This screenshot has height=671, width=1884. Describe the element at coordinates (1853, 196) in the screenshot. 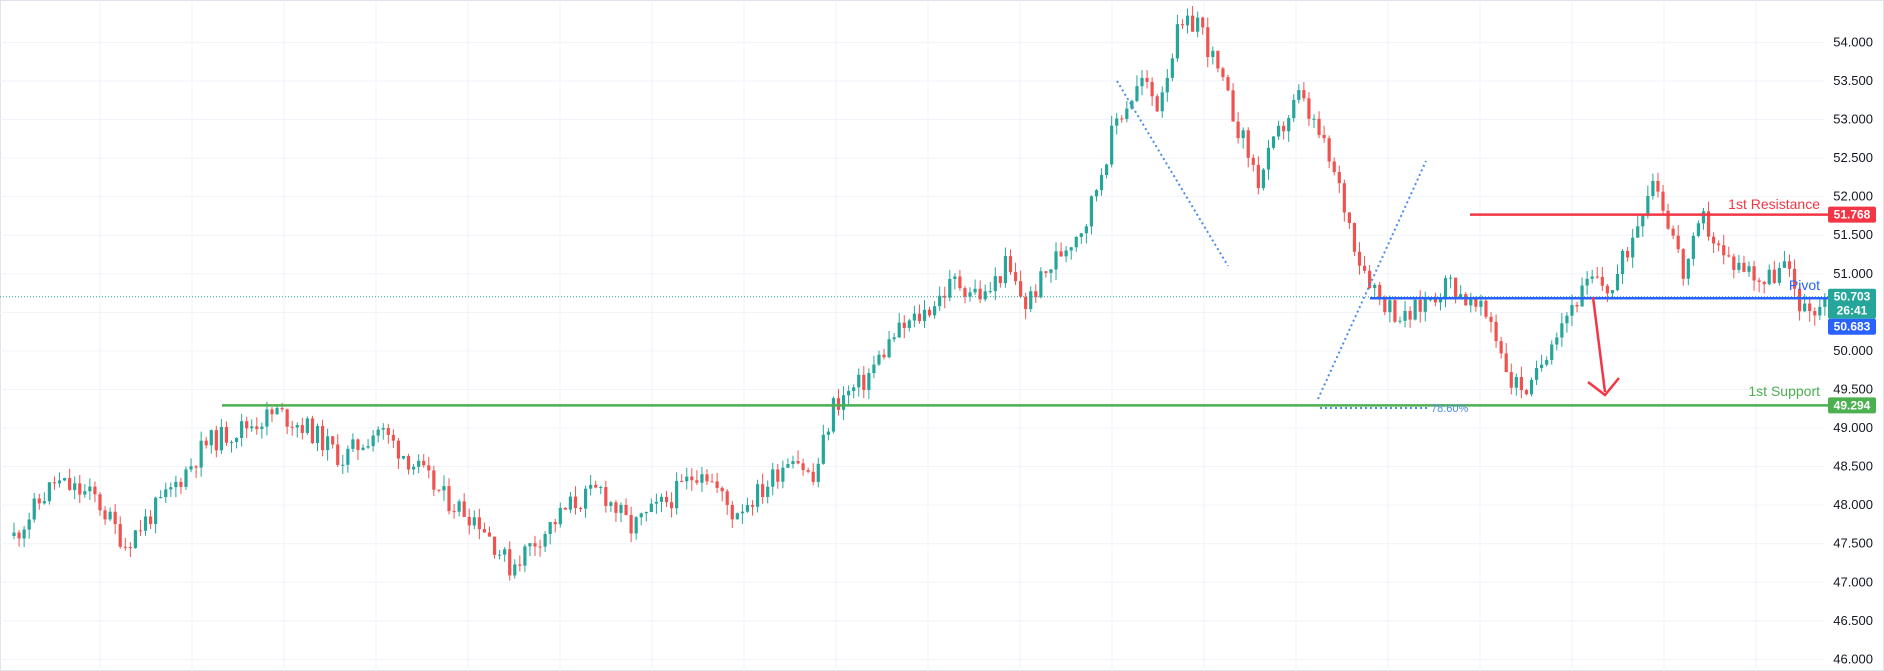

I see `y-tick-label: 52.000` at that location.